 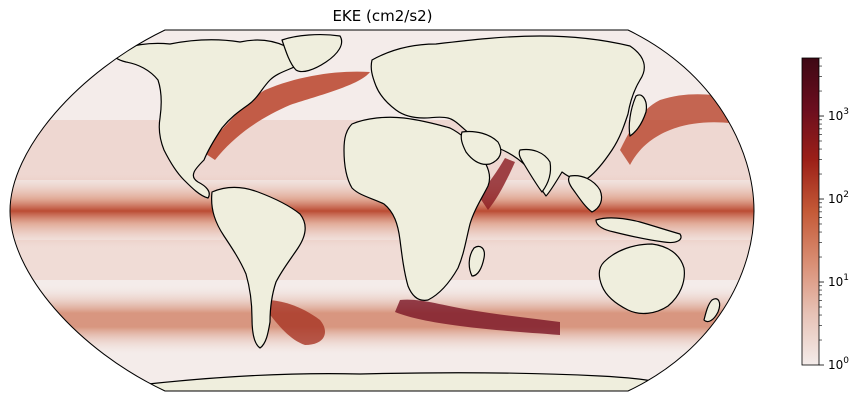 What do you see at coordinates (481, 147) in the screenshot?
I see `arabia` at bounding box center [481, 147].